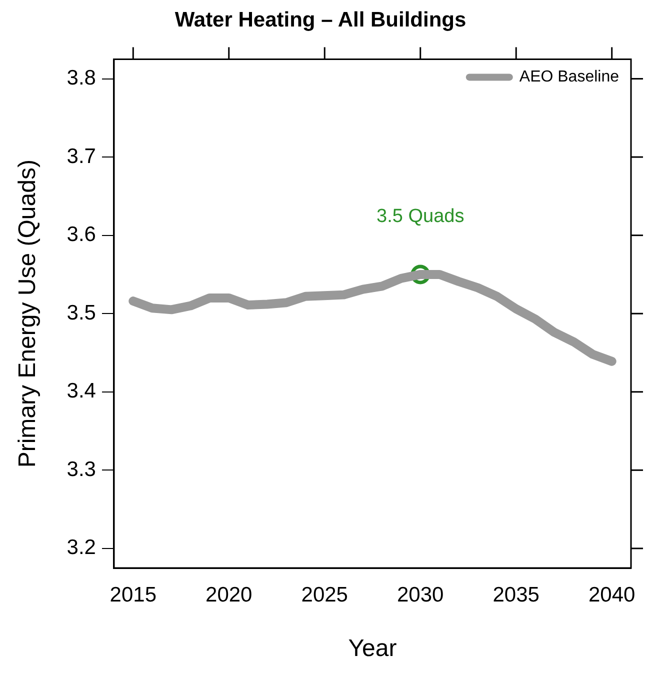 This screenshot has height=674, width=651. I want to click on x-axis-title: Year, so click(372, 648).